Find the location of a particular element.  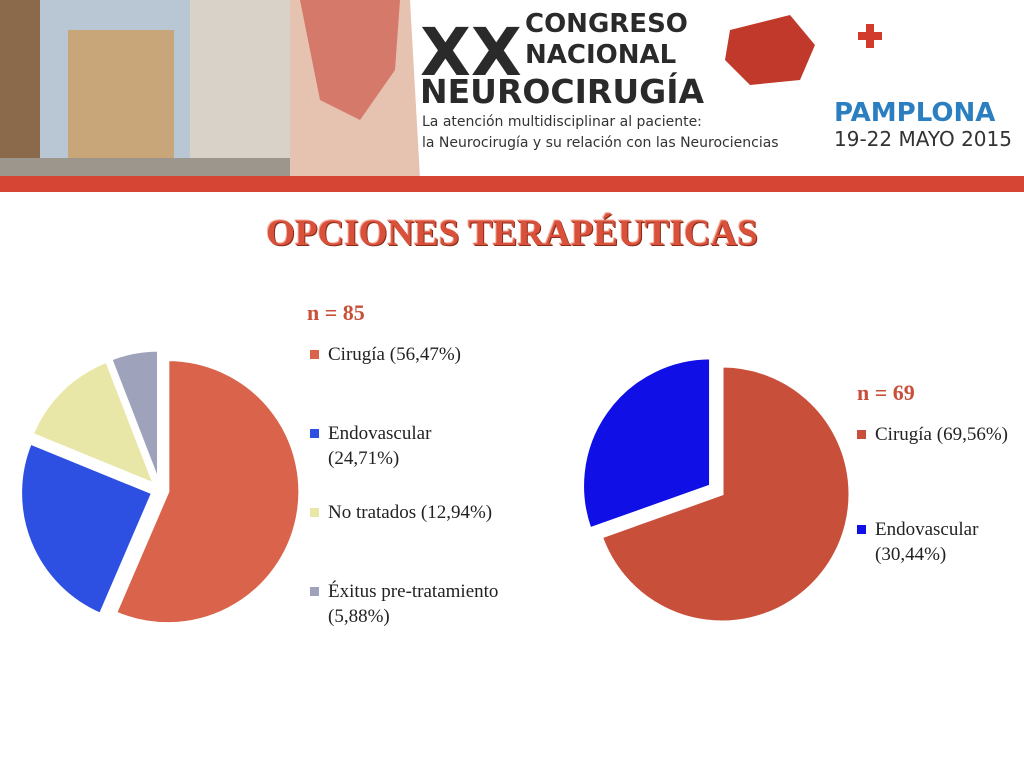

header-xx: XX is located at coordinates (471, 52).